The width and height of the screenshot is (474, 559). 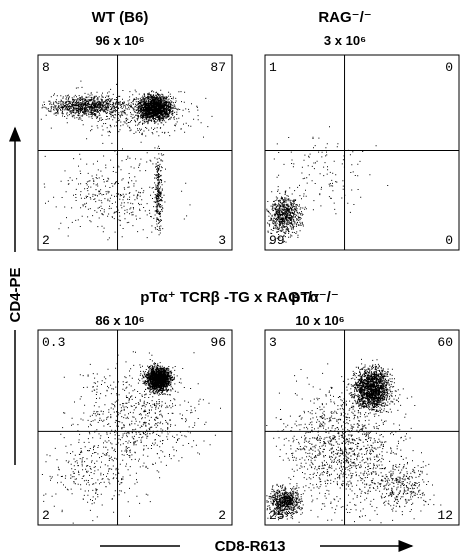 I want to click on quadrant-percent: 96, so click(x=218, y=342).